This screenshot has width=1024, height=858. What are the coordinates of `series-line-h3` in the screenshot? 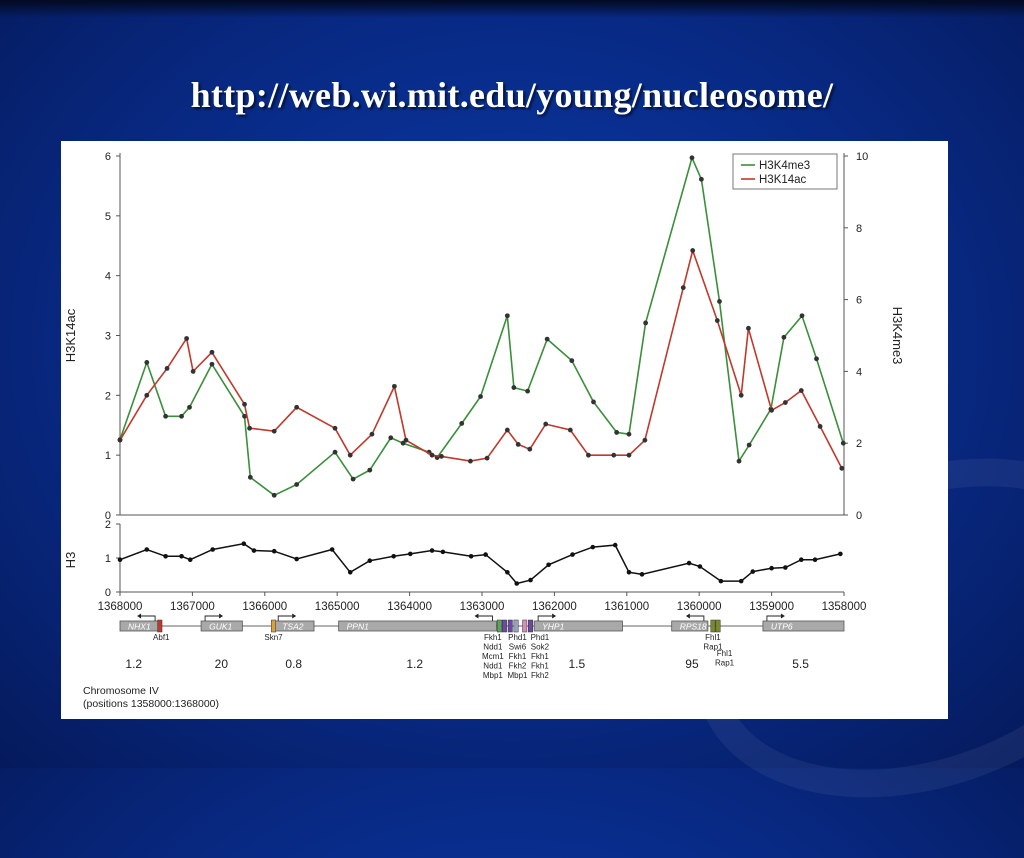 It's located at (480, 563).